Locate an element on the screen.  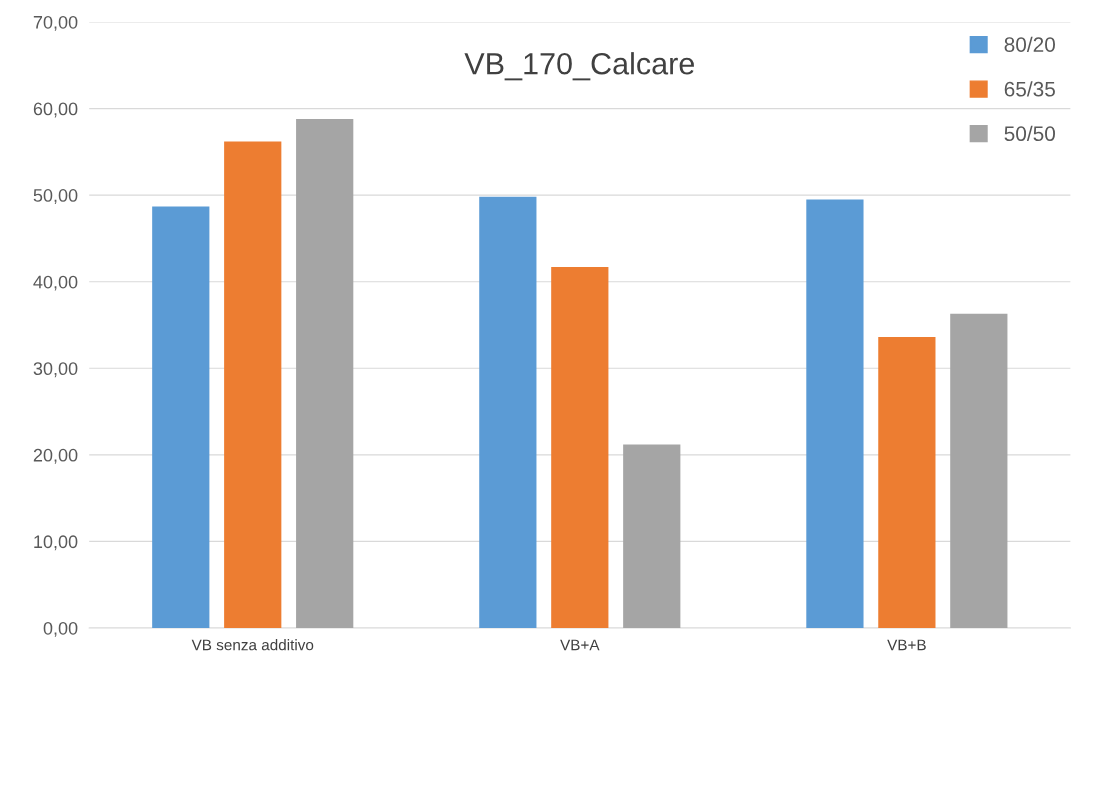
x-tick-label: VB+B is located at coordinates (906, 645).